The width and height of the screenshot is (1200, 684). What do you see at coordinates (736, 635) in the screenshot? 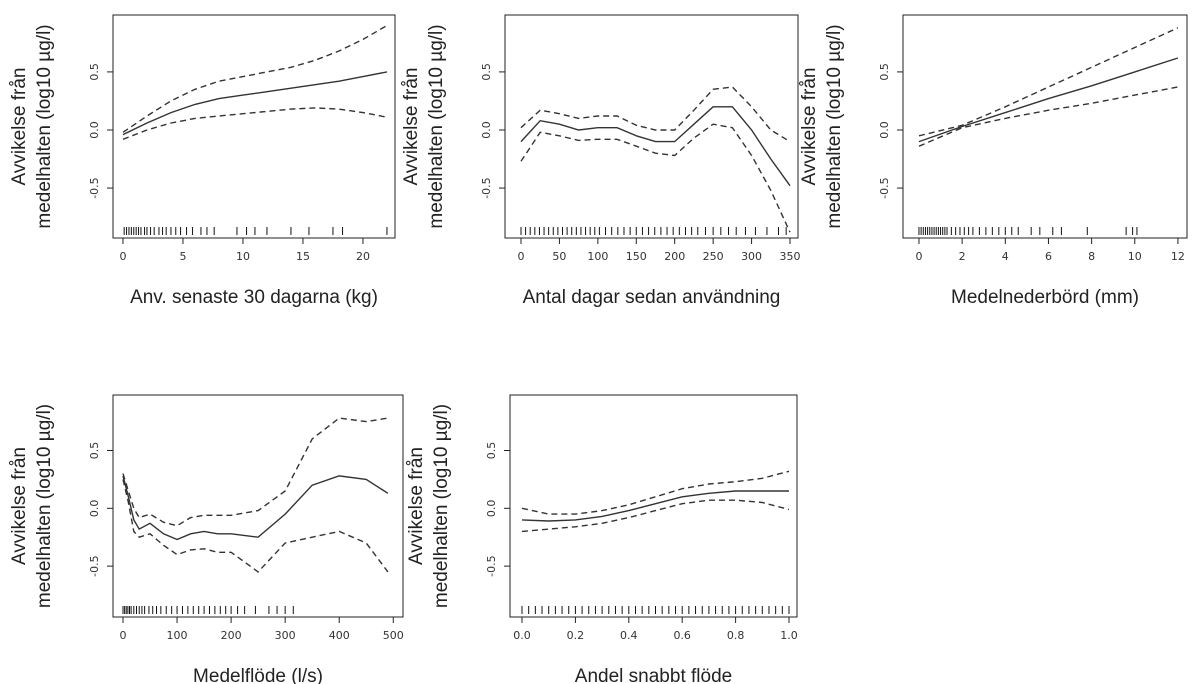
I see `x-tick-label: 0.8` at bounding box center [736, 635].